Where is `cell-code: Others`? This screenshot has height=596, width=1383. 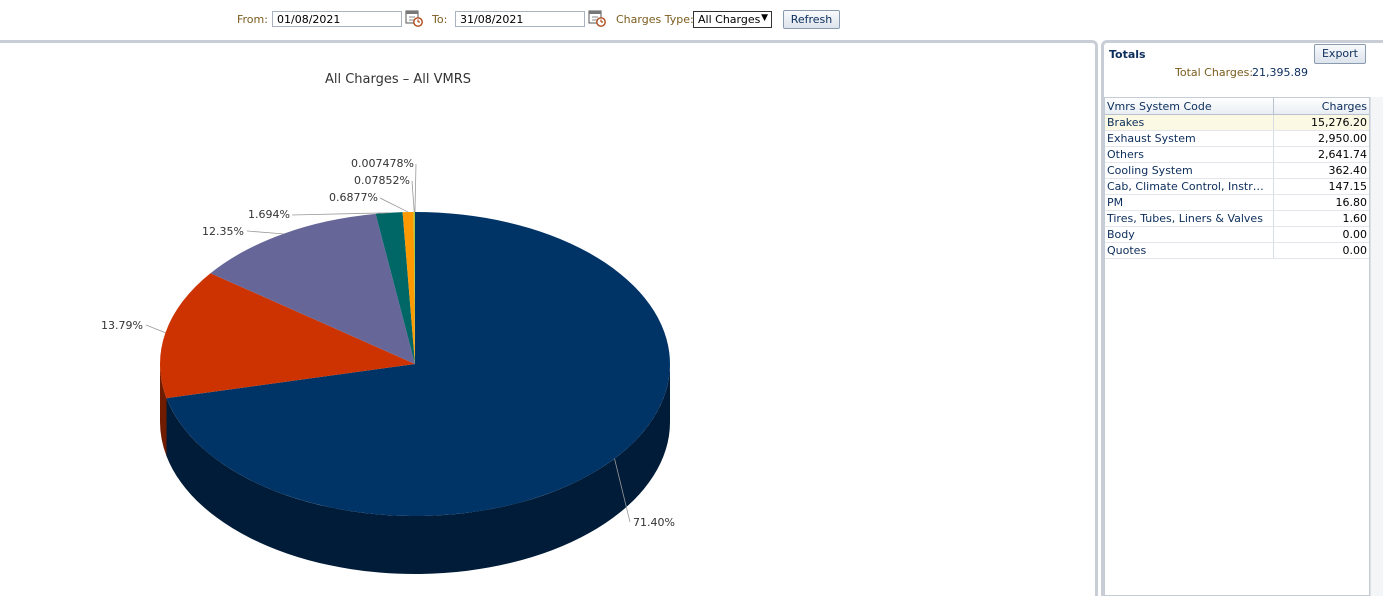
cell-code: Others is located at coordinates (1189, 154).